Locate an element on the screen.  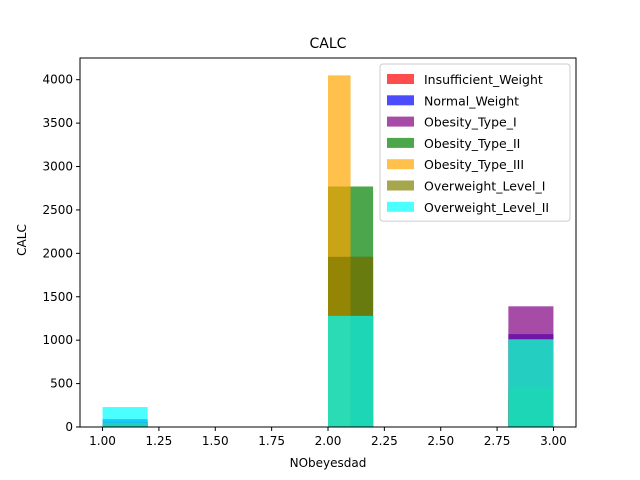
x-tick-label: 1.50 is located at coordinates (215, 441).